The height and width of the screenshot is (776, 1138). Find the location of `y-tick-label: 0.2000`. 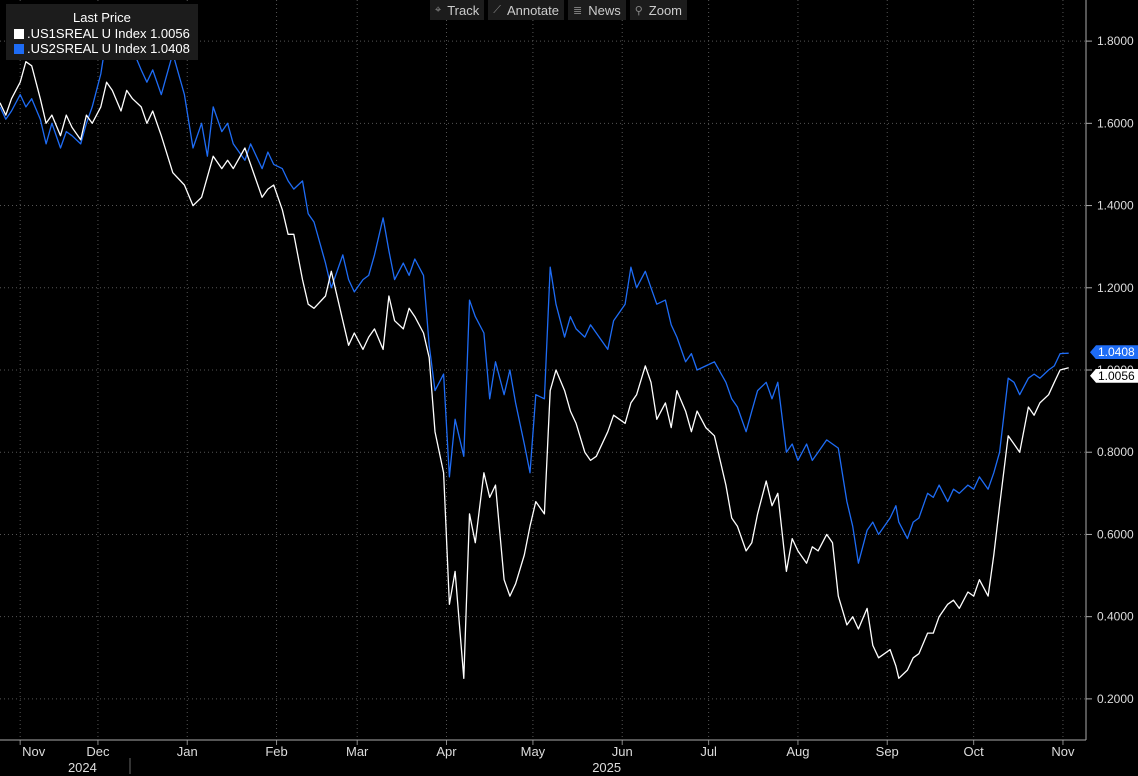

y-tick-label: 0.2000 is located at coordinates (1115, 699).